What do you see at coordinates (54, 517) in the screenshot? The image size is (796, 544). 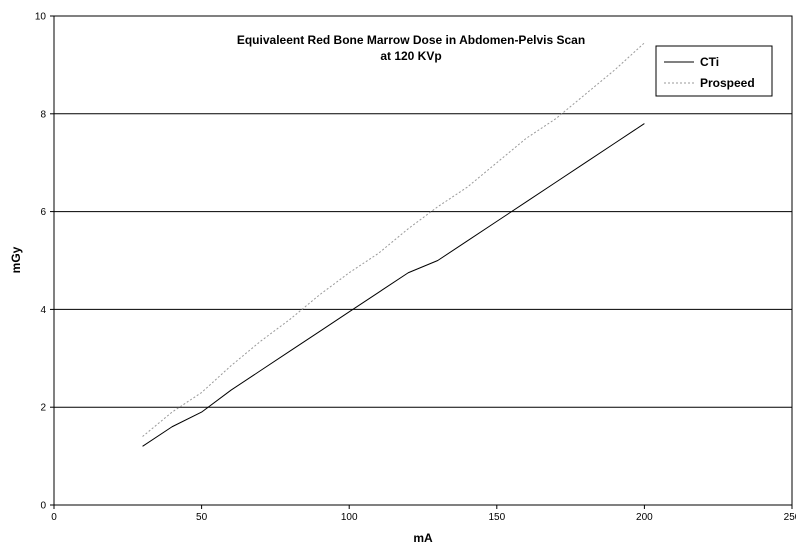 I see `x-tick-label: 0` at bounding box center [54, 517].